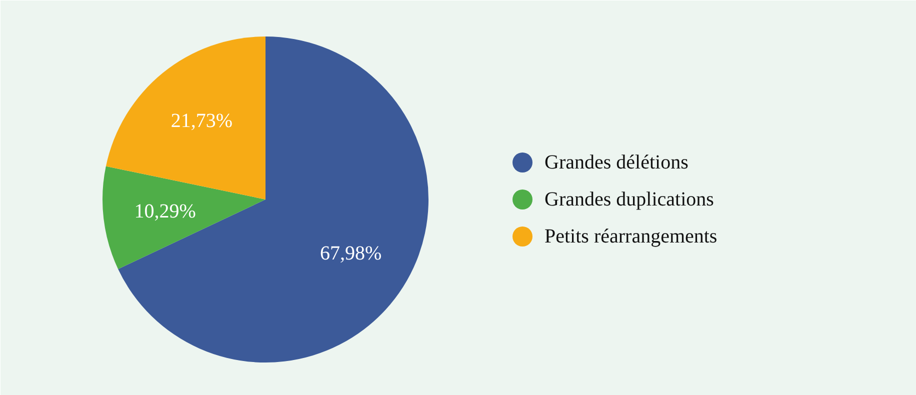 The height and width of the screenshot is (395, 916). Describe the element at coordinates (165, 211) in the screenshot. I see `data-label: 10,29%` at that location.